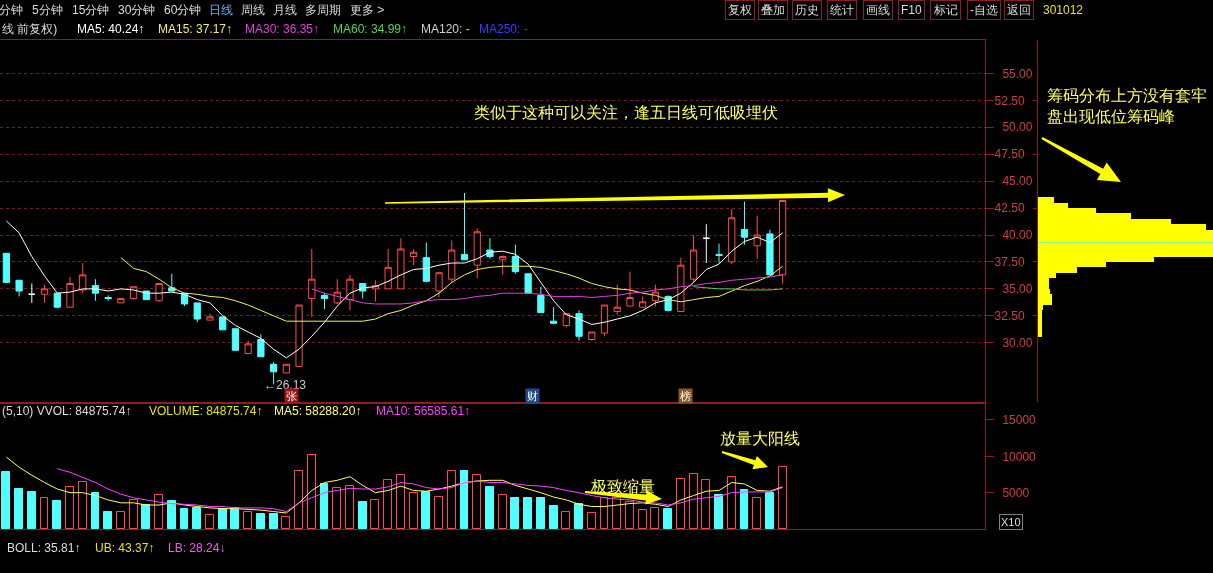  Describe the element at coordinates (626, 112) in the screenshot. I see `annotation: 类似于这种可以关注，逢五日线可低吸埋伏` at that location.